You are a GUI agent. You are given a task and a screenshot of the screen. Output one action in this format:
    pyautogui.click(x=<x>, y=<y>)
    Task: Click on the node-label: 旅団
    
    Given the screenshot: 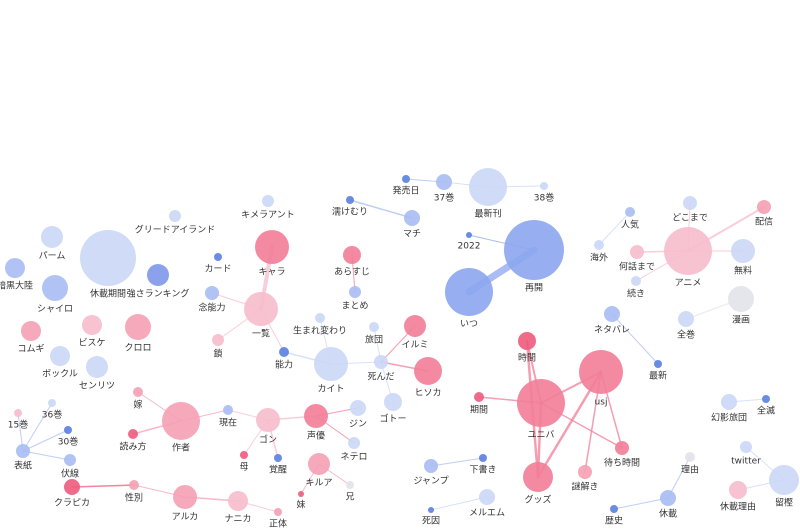 What is the action you would take?
    pyautogui.click(x=374, y=340)
    